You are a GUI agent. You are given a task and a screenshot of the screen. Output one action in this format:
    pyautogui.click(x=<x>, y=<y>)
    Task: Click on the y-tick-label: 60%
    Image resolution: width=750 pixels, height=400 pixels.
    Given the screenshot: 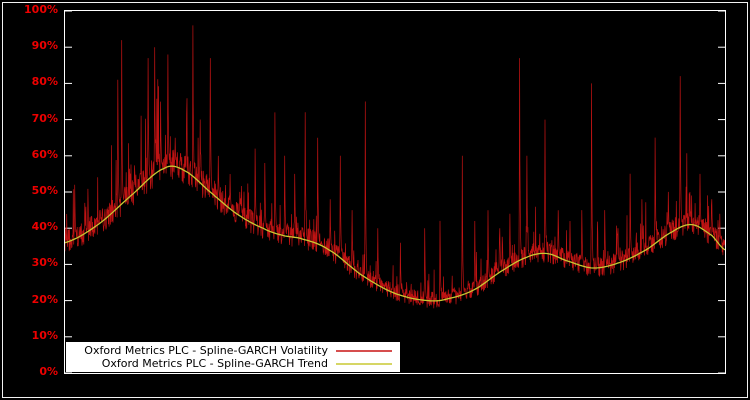 What is the action you would take?
    pyautogui.click(x=44, y=154)
    